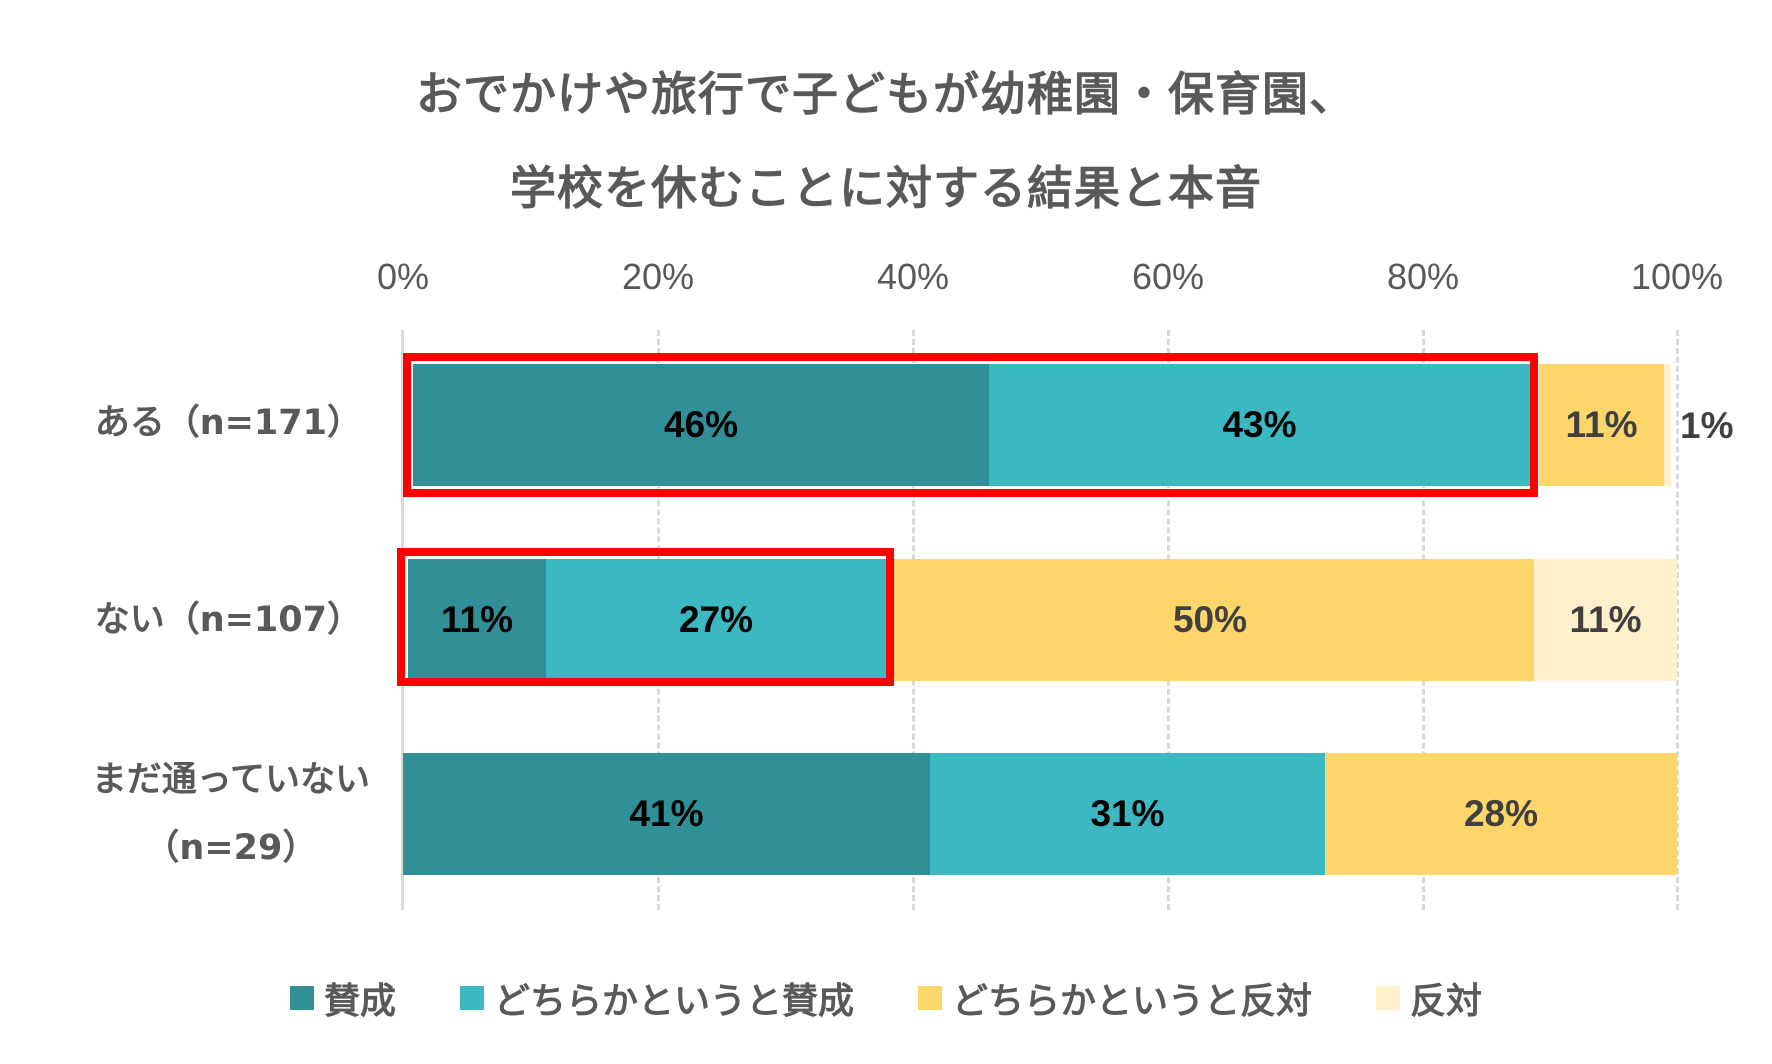 This screenshot has height=1064, width=1772. I want to click on segment-agree: 11%, so click(477, 620).